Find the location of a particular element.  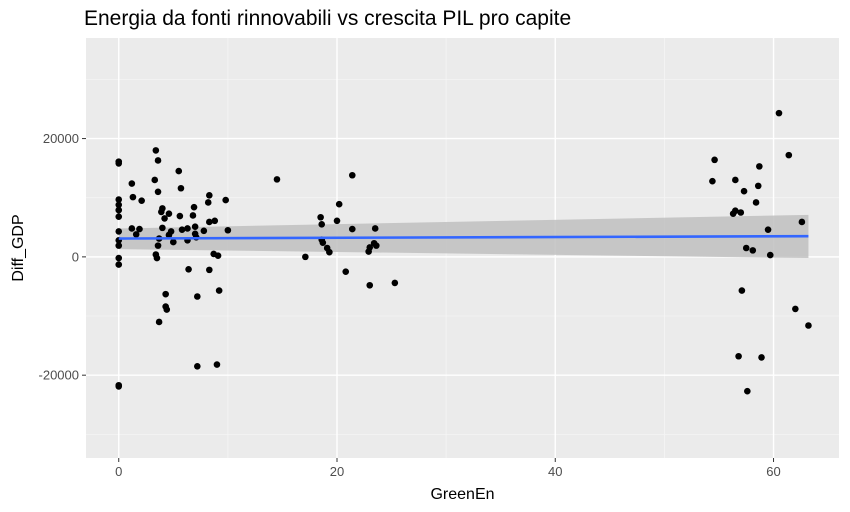

x-axis-title: GreenEn is located at coordinates (462, 494).